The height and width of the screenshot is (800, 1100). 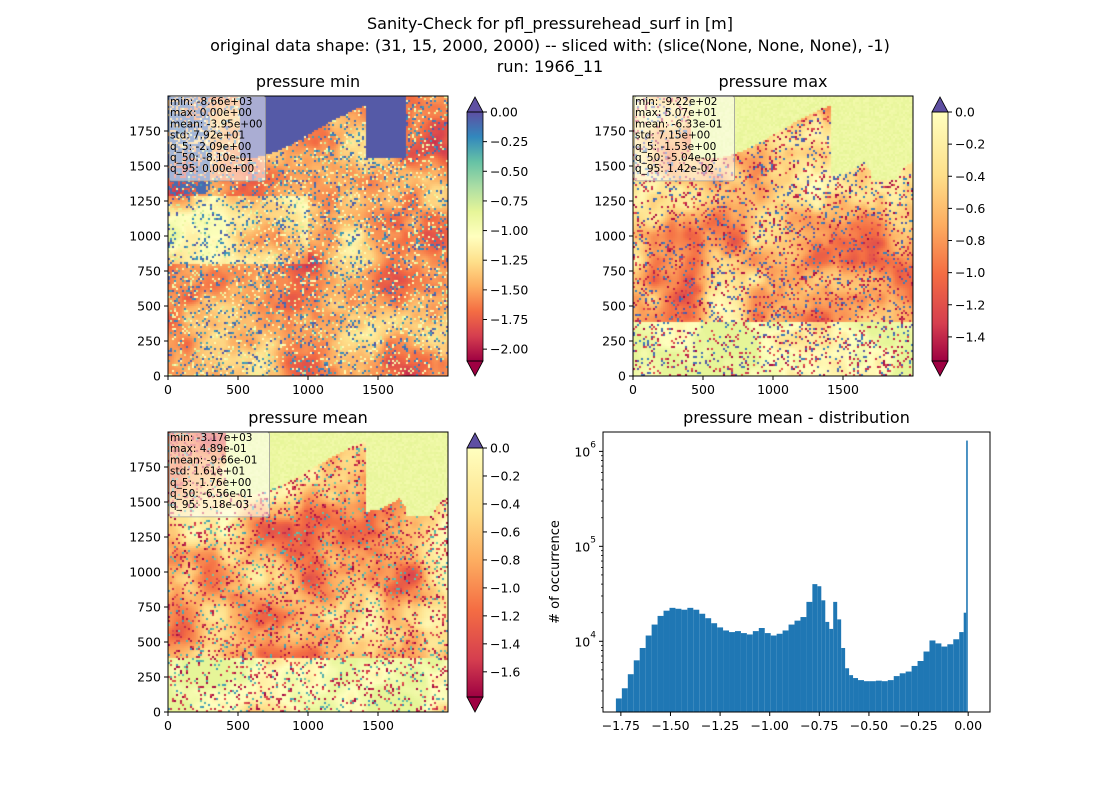 I want to click on colorbar-tick-label: 0.0, so click(x=965, y=112).